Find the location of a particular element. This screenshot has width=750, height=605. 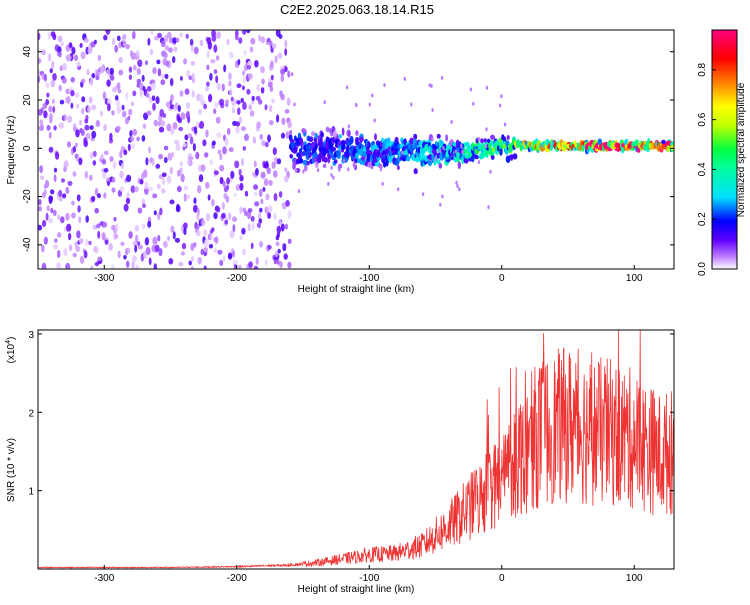

x-tick-label: -300 is located at coordinates (104, 578).